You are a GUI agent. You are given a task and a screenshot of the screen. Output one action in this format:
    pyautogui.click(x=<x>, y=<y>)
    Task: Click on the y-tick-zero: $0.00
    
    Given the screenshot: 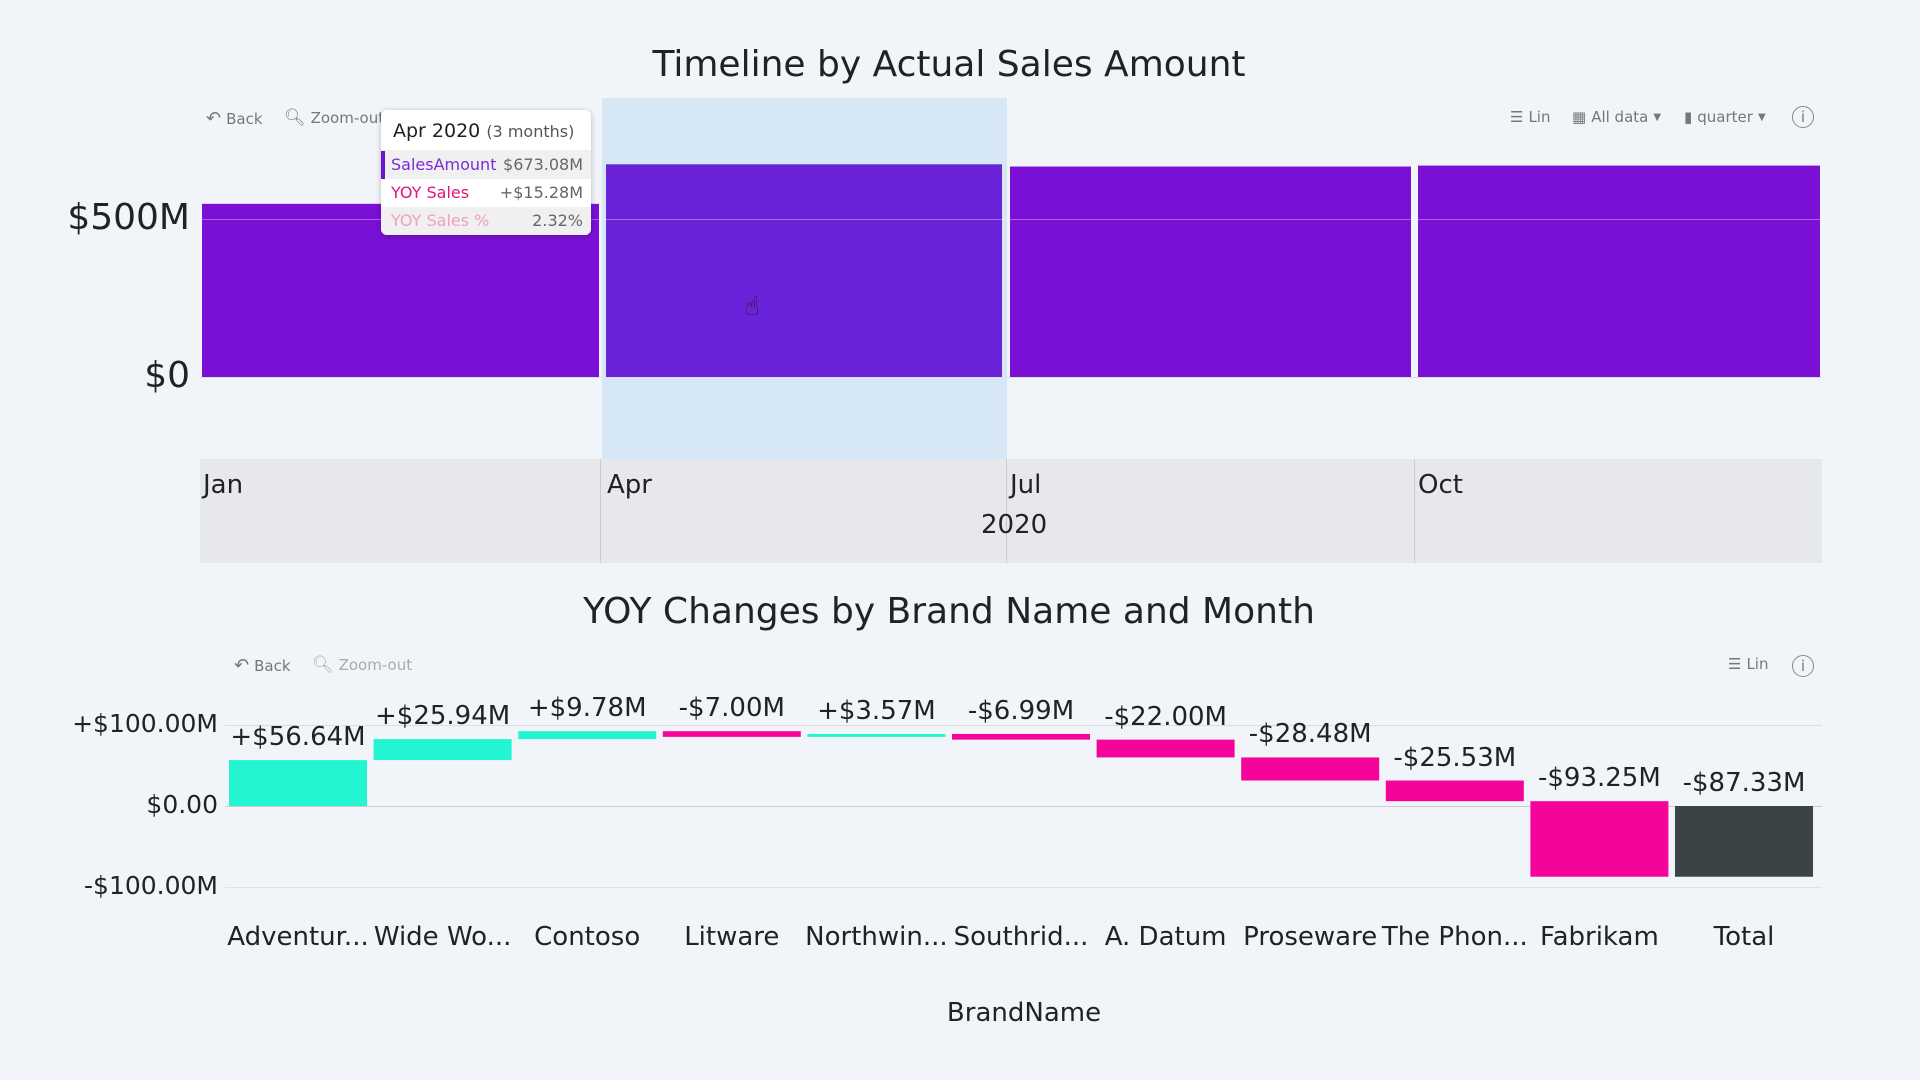 What is the action you would take?
    pyautogui.click(x=182, y=804)
    